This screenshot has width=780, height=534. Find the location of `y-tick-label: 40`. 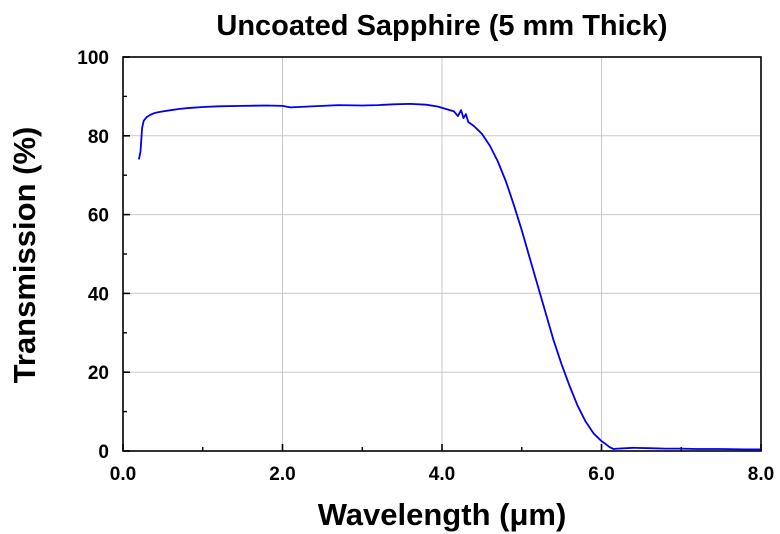

y-tick-label: 40 is located at coordinates (98, 294).